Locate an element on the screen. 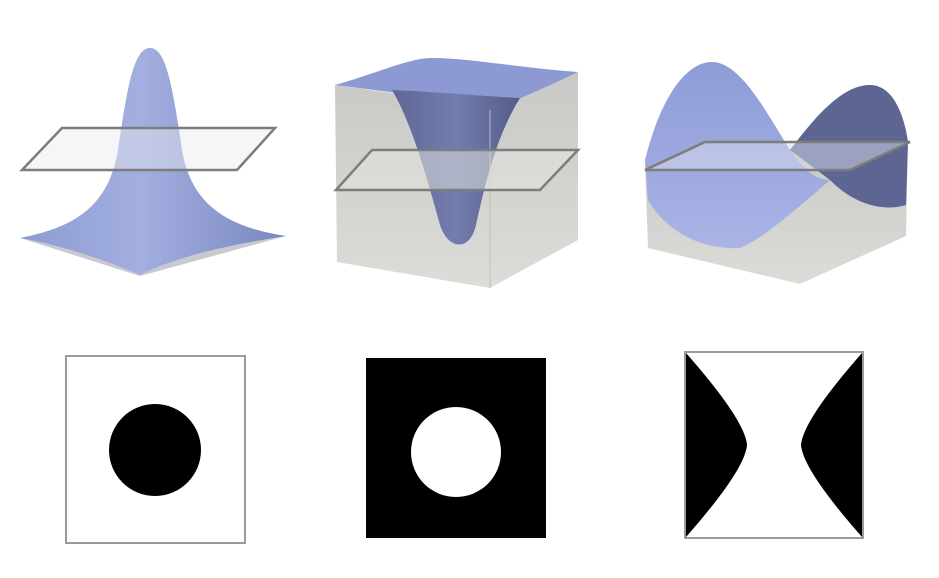  hole is located at coordinates (456, 452).